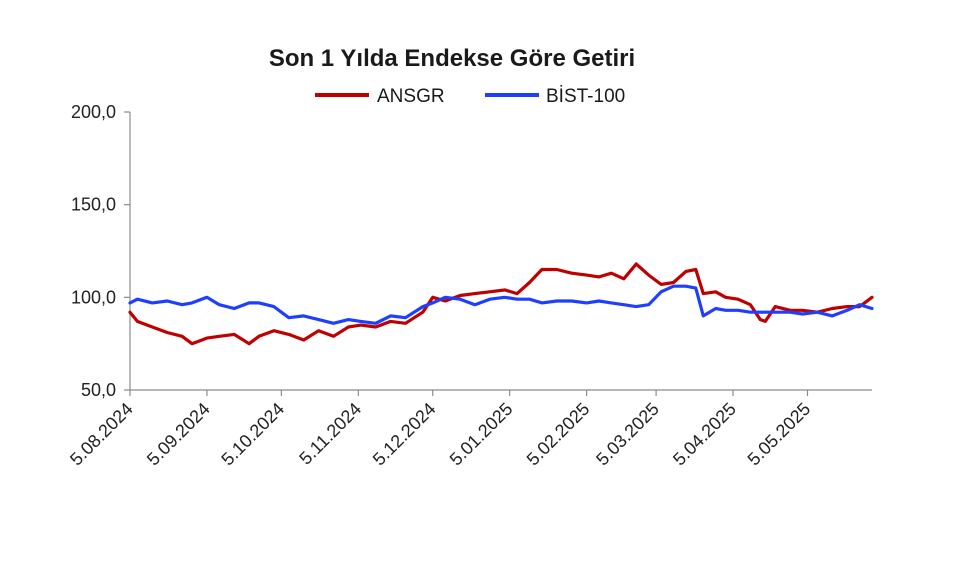 The image size is (960, 570). I want to click on series-layer, so click(501, 304).